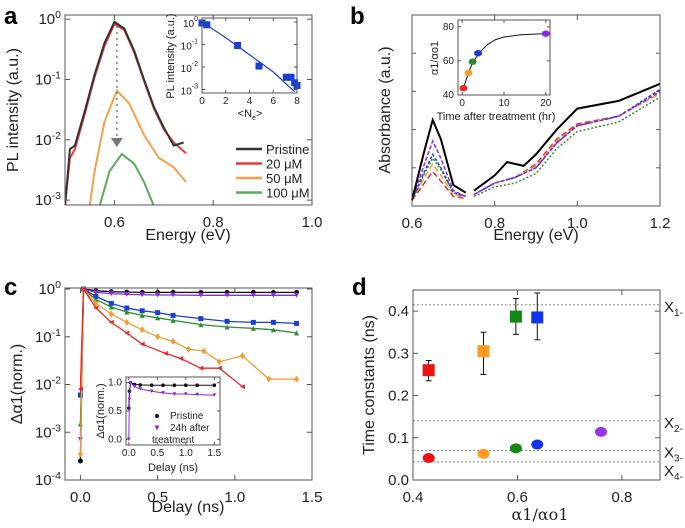 This screenshot has height=528, width=685. Describe the element at coordinates (536, 385) in the screenshot. I see `plot-frame-d` at that location.